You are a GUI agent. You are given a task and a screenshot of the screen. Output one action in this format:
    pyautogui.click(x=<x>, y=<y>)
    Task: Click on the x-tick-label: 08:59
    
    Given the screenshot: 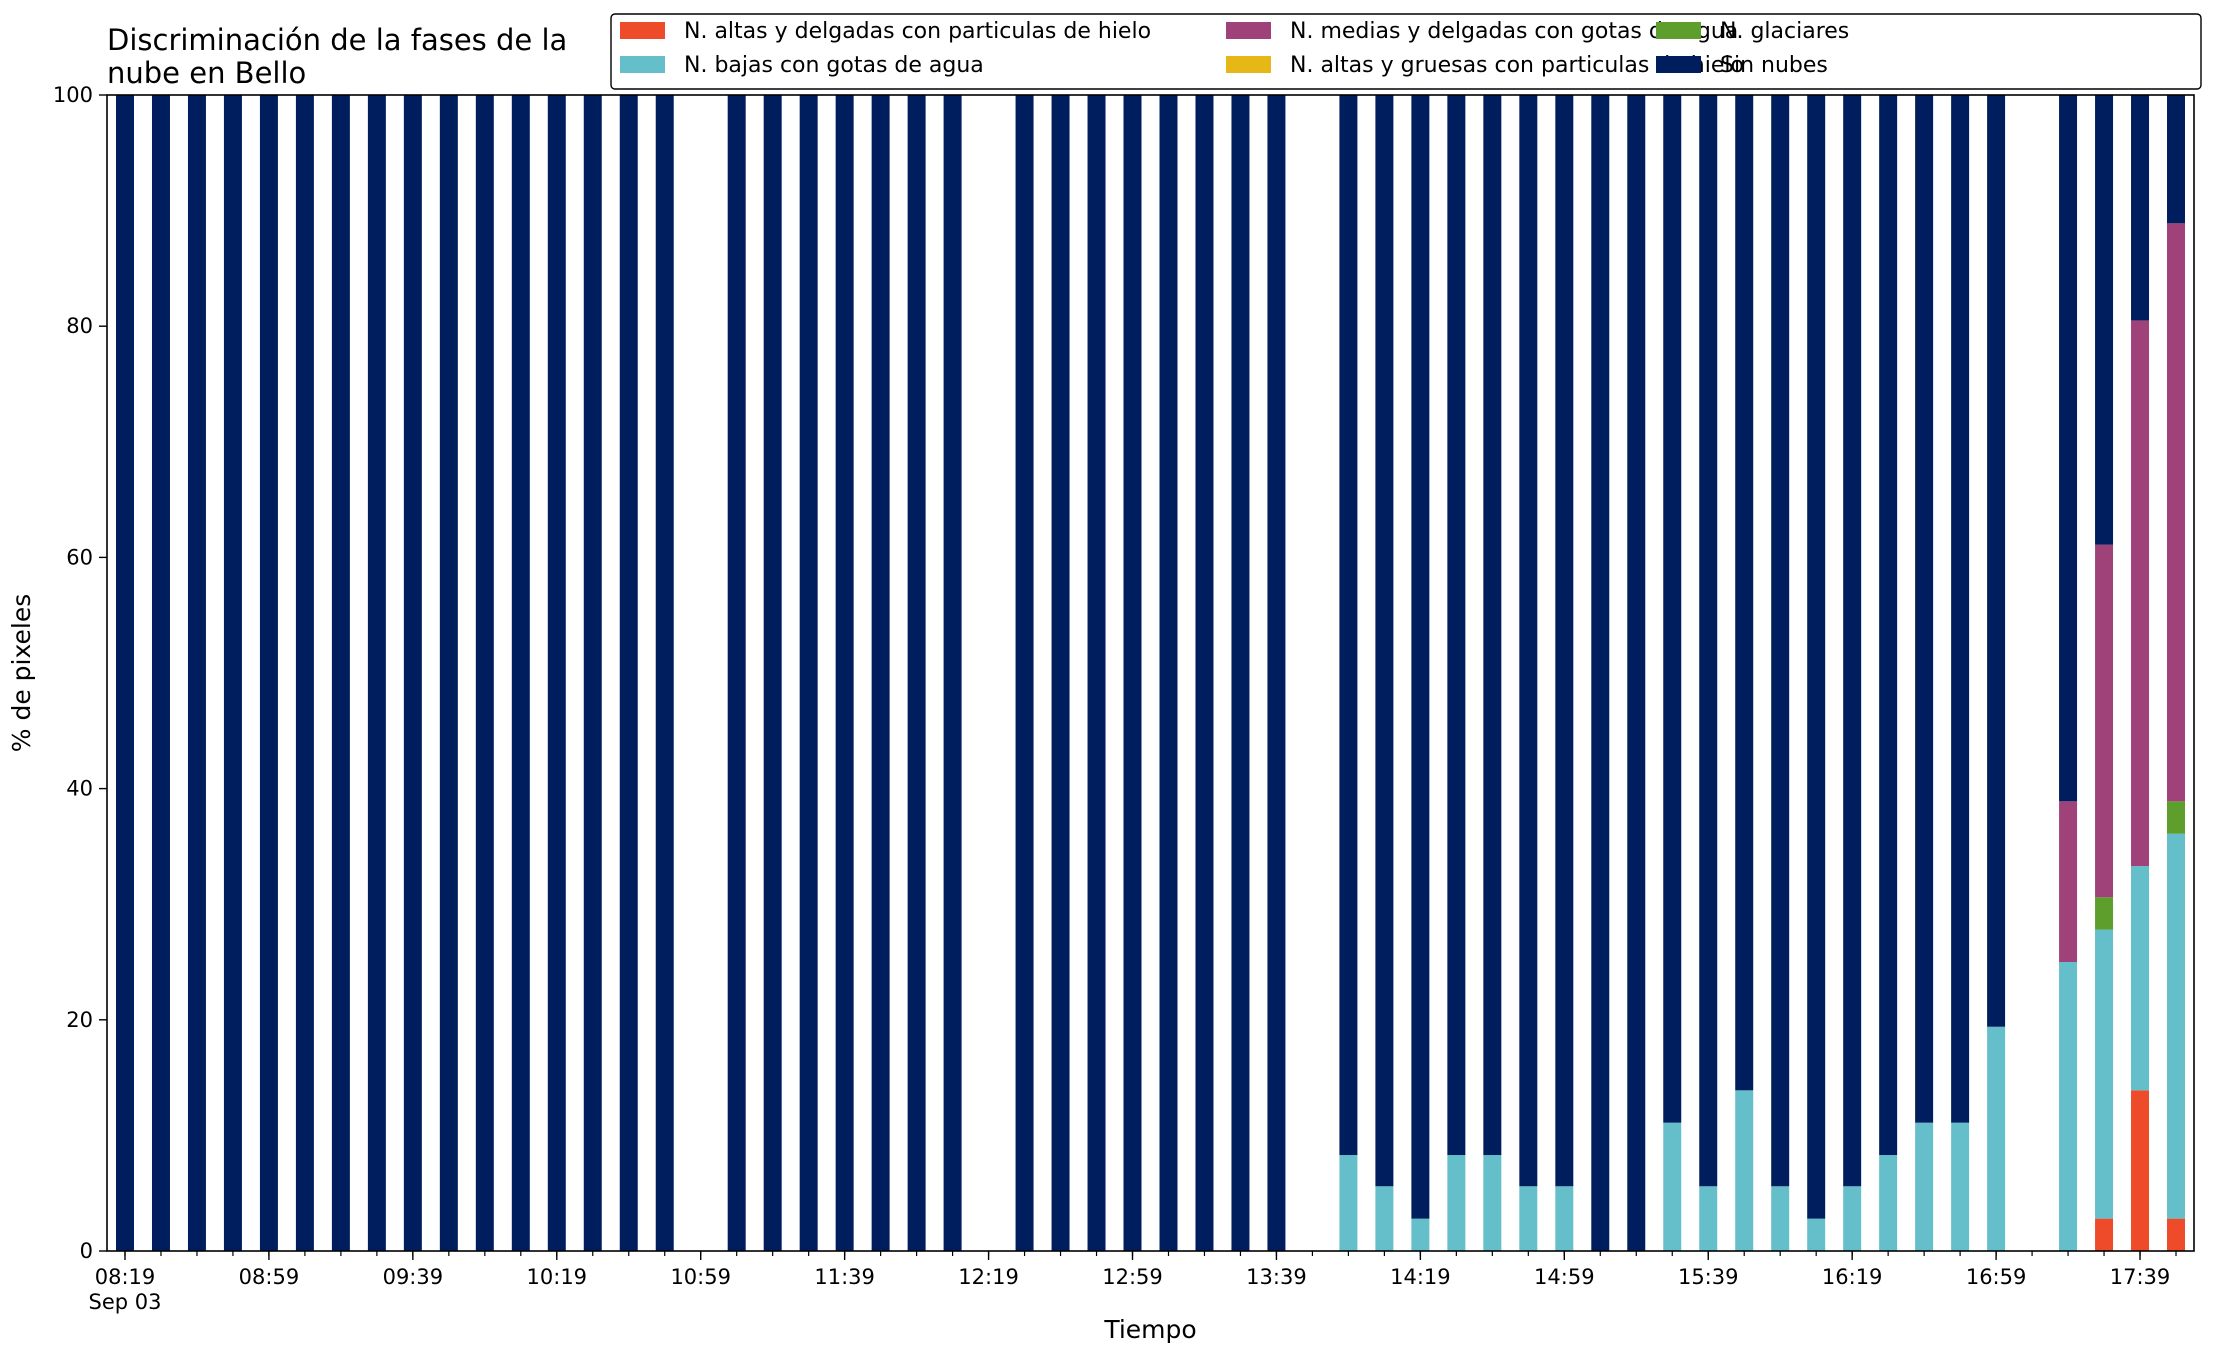 What is the action you would take?
    pyautogui.click(x=269, y=1277)
    